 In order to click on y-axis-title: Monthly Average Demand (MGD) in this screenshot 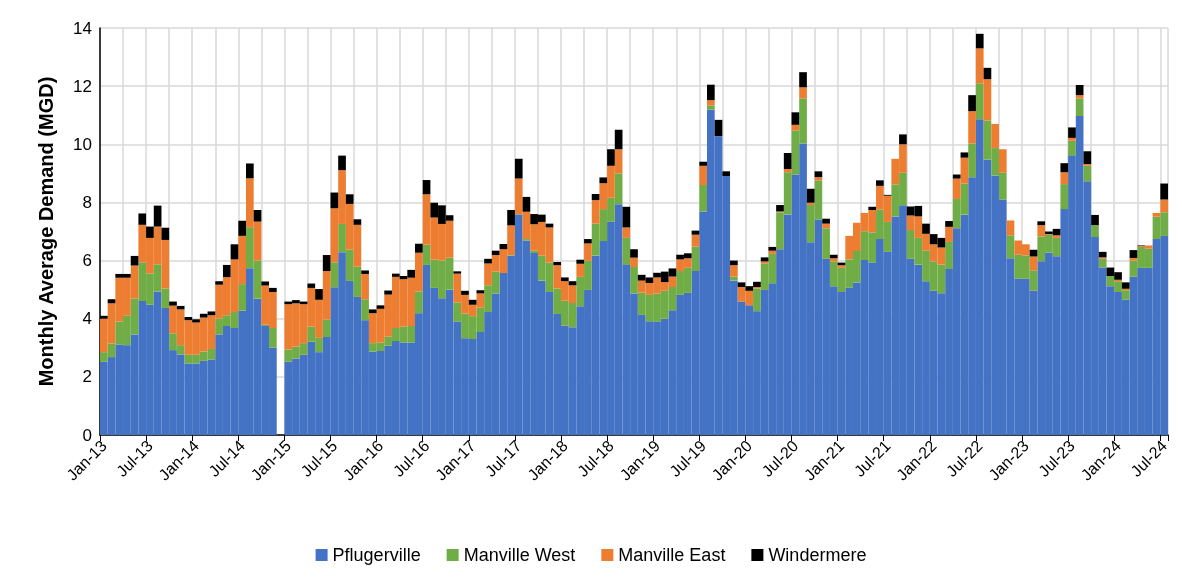, I will do `click(46, 231)`.